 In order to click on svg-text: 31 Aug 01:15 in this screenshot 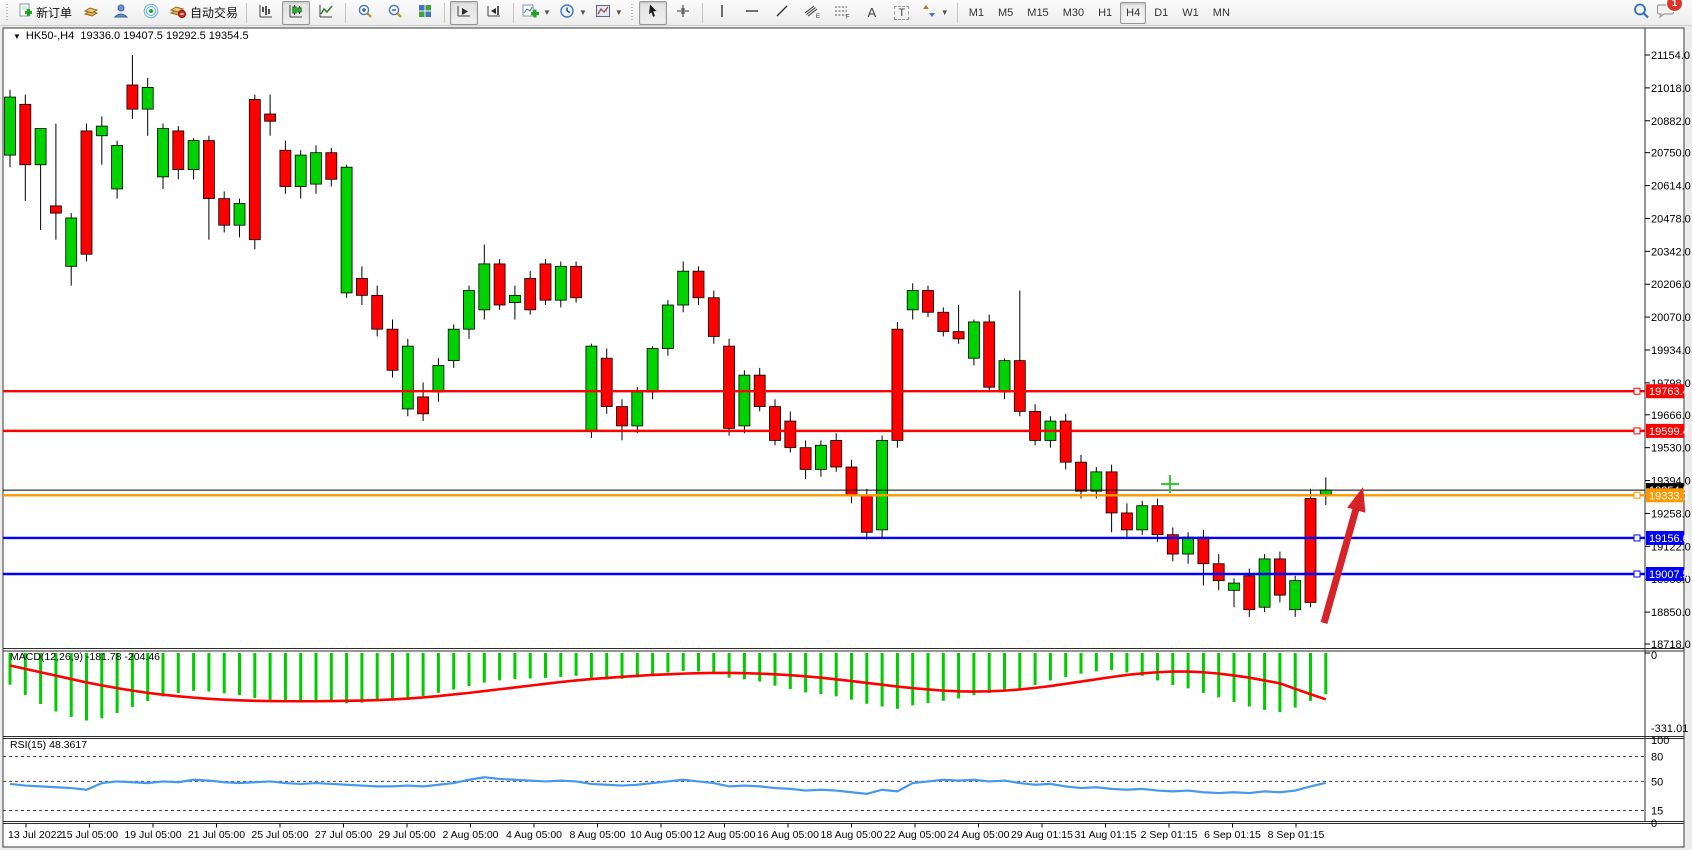, I will do `click(1106, 835)`.